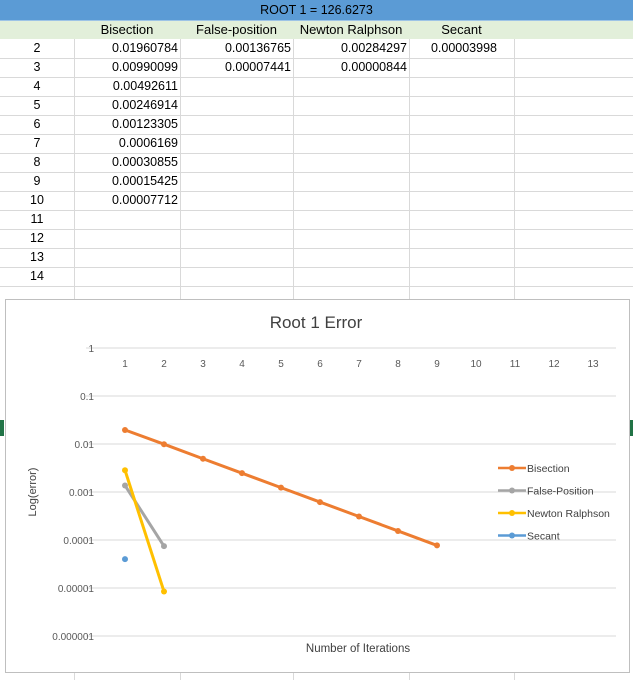 The width and height of the screenshot is (633, 680). What do you see at coordinates (164, 364) in the screenshot?
I see `x-tick-label: 2` at bounding box center [164, 364].